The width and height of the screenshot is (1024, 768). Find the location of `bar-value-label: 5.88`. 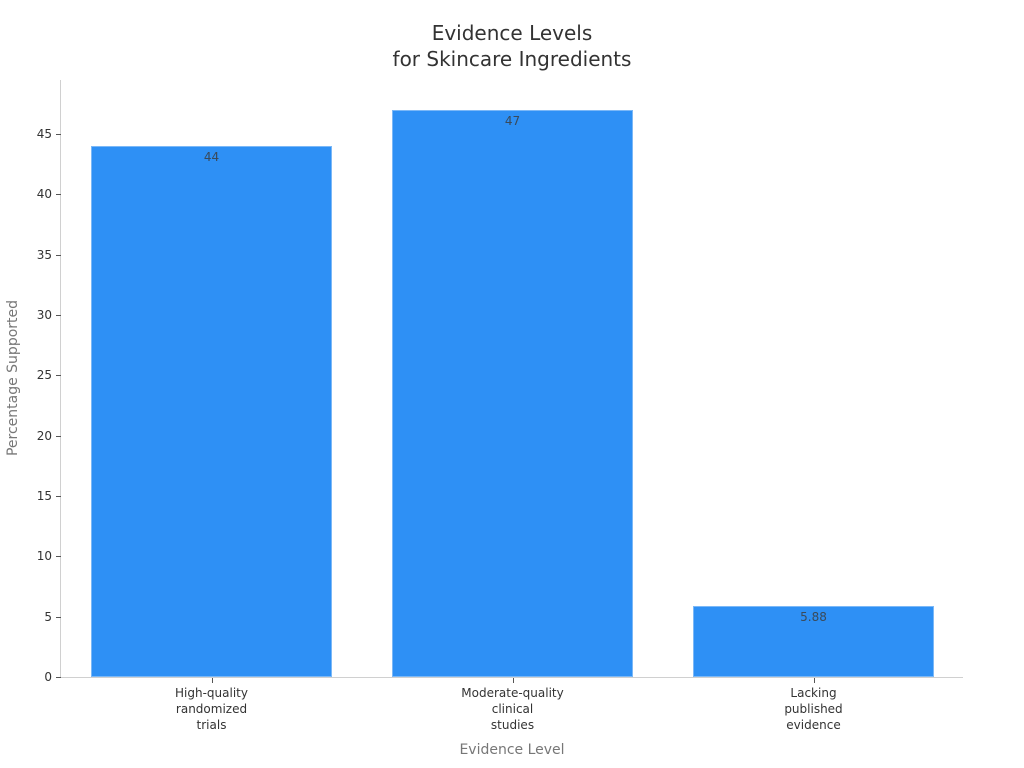

bar-value-label: 5.88 is located at coordinates (813, 617).